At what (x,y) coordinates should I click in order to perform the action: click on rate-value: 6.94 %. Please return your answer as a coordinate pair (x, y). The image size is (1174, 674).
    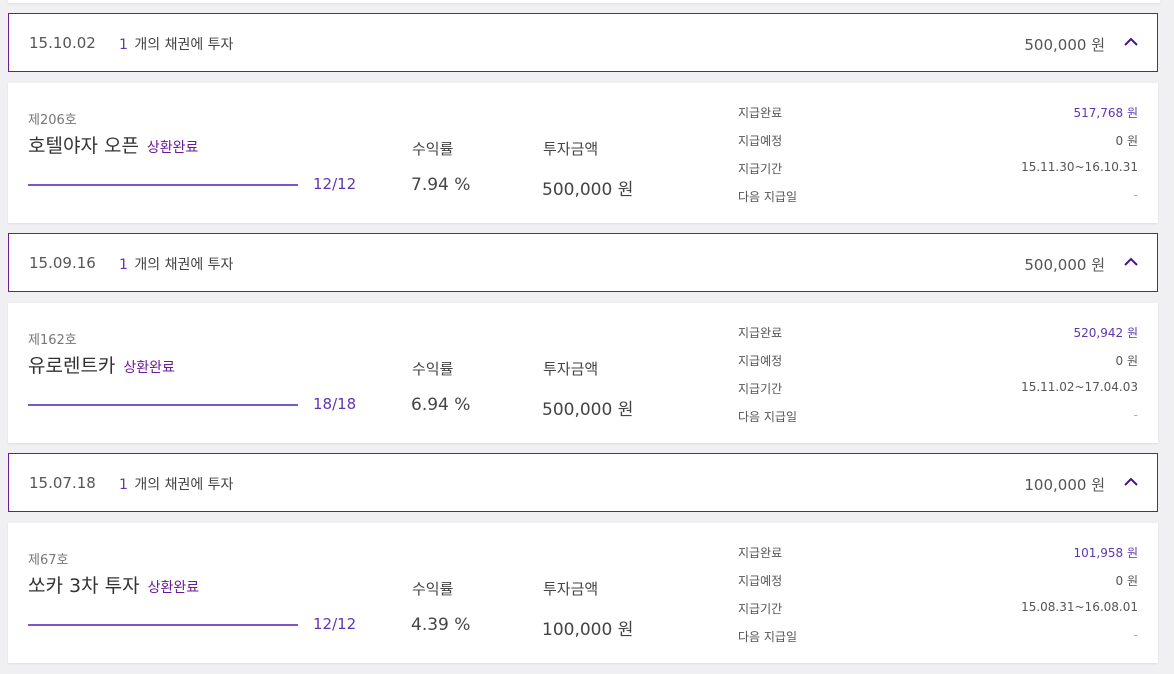
    Looking at the image, I should click on (441, 405).